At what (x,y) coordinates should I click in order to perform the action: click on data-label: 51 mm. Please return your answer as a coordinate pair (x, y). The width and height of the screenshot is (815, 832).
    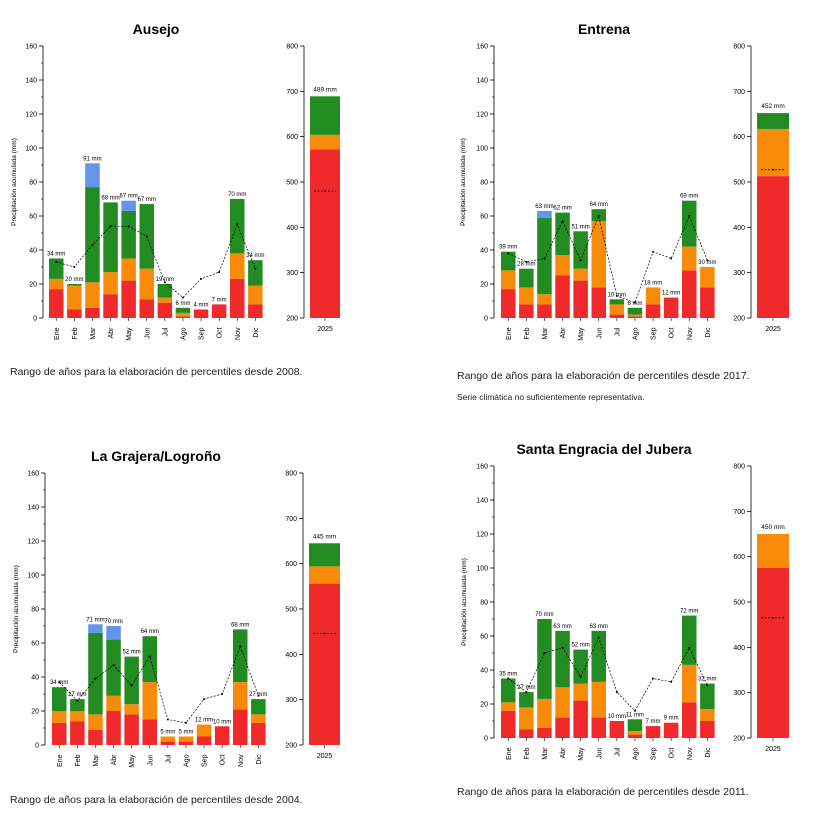
    Looking at the image, I should click on (580, 227).